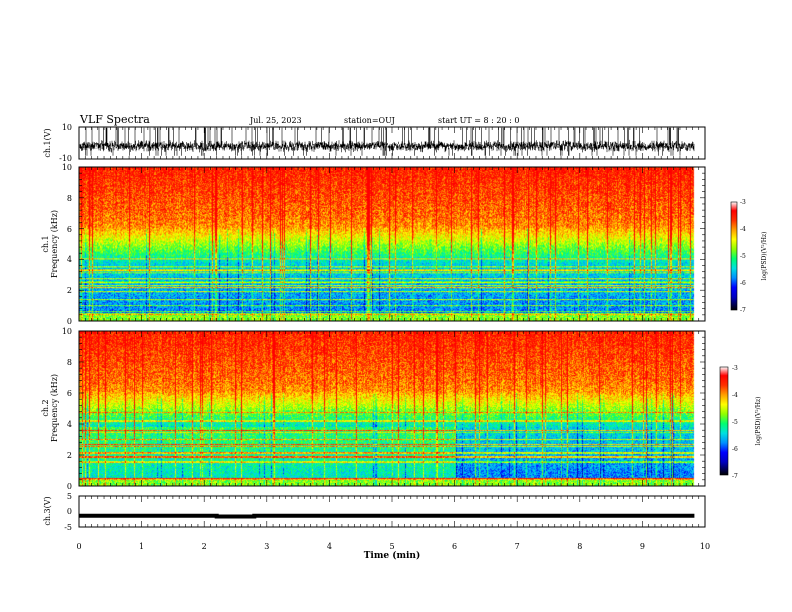  Describe the element at coordinates (743, 283) in the screenshot. I see `ch1-colorbar-tick: -6` at that location.